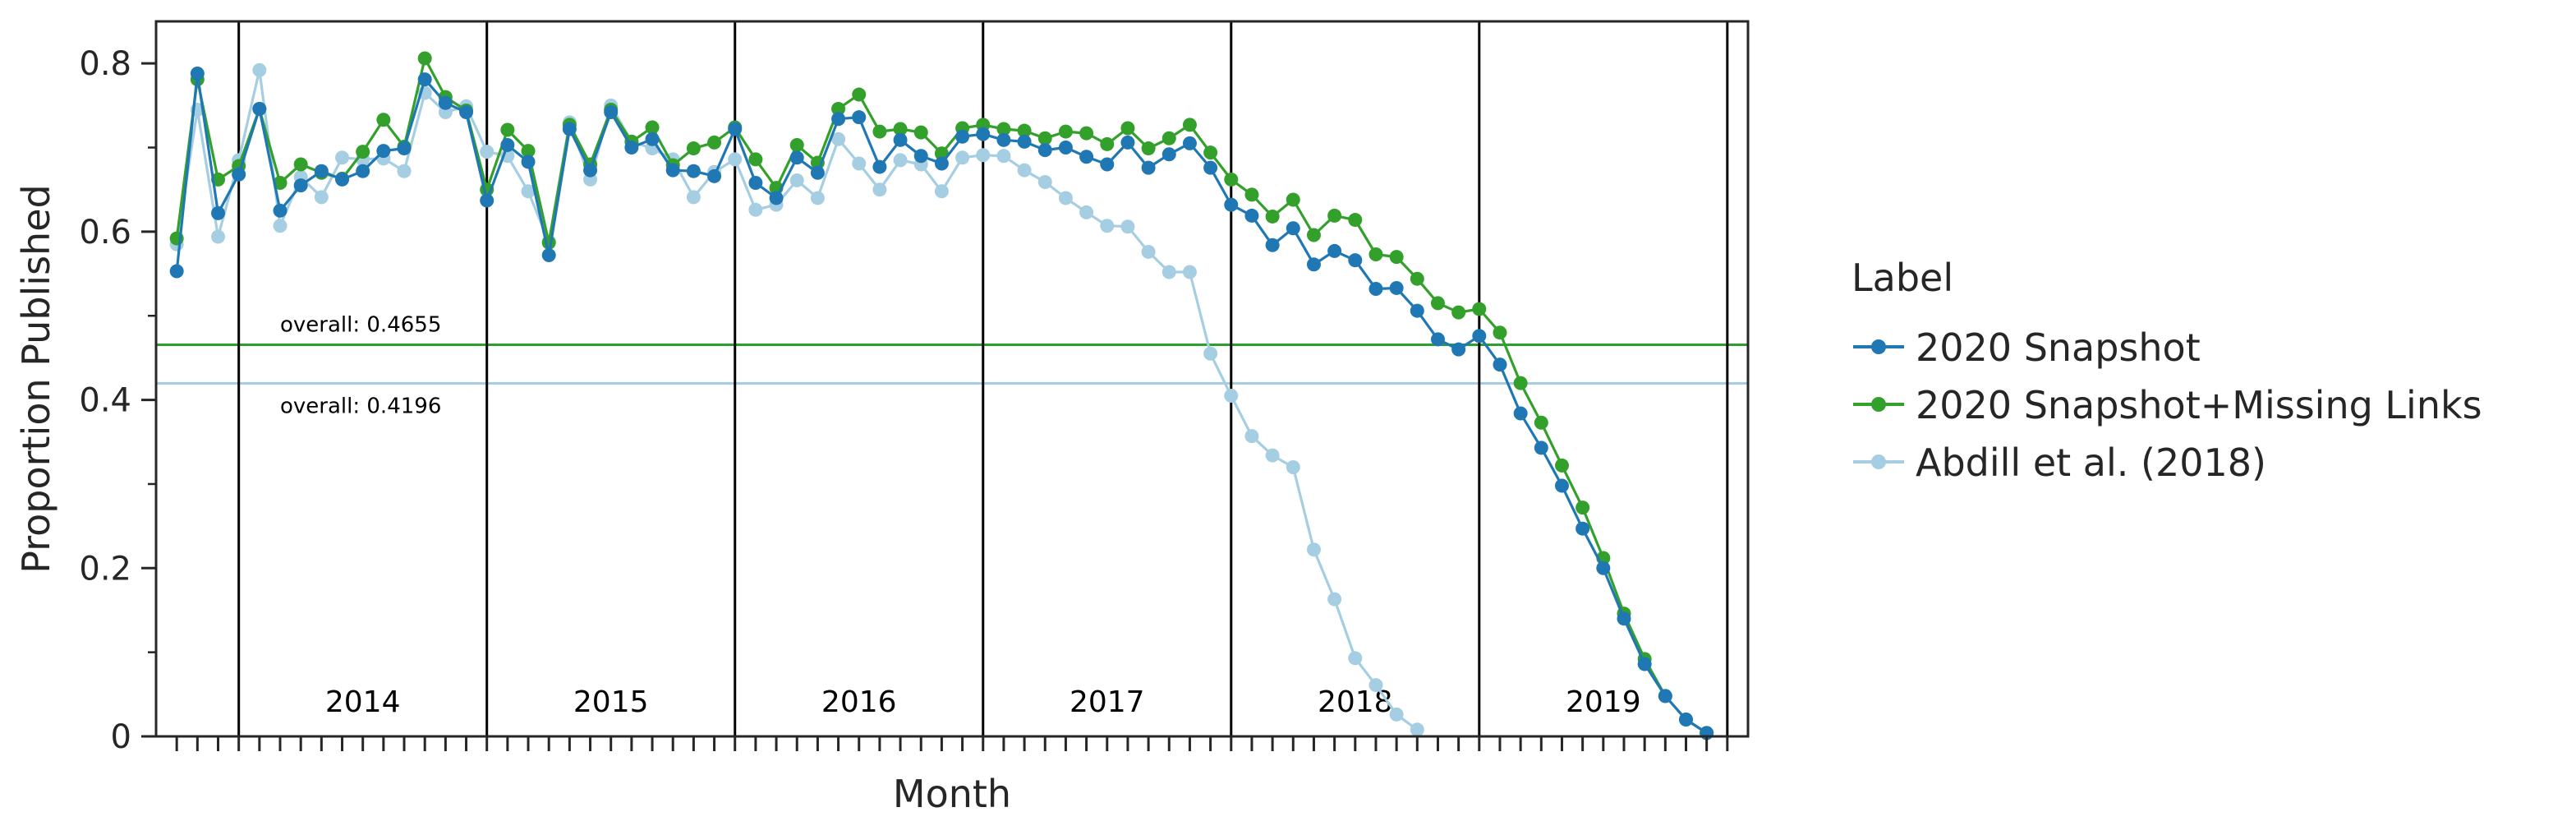 The height and width of the screenshot is (835, 2576). Describe the element at coordinates (360, 406) in the screenshot. I see `overall-label-2: overall: 0.4196` at that location.